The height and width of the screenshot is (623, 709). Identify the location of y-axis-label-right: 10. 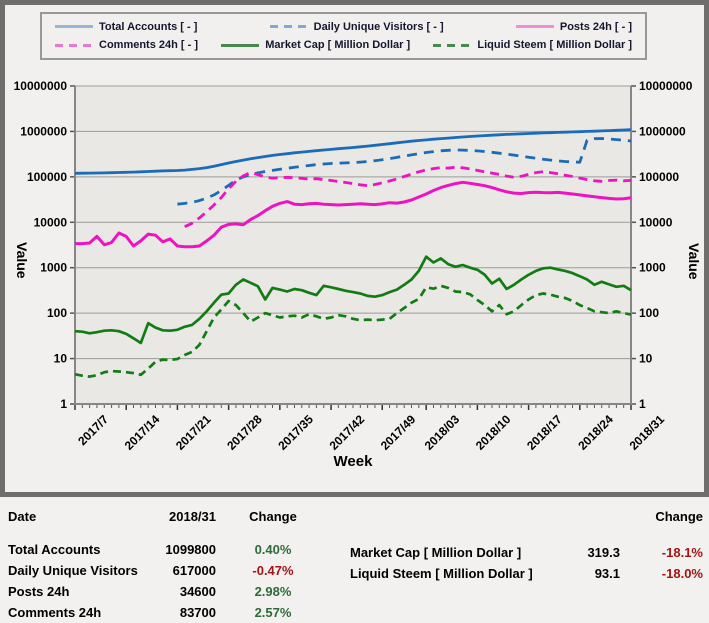
(646, 359).